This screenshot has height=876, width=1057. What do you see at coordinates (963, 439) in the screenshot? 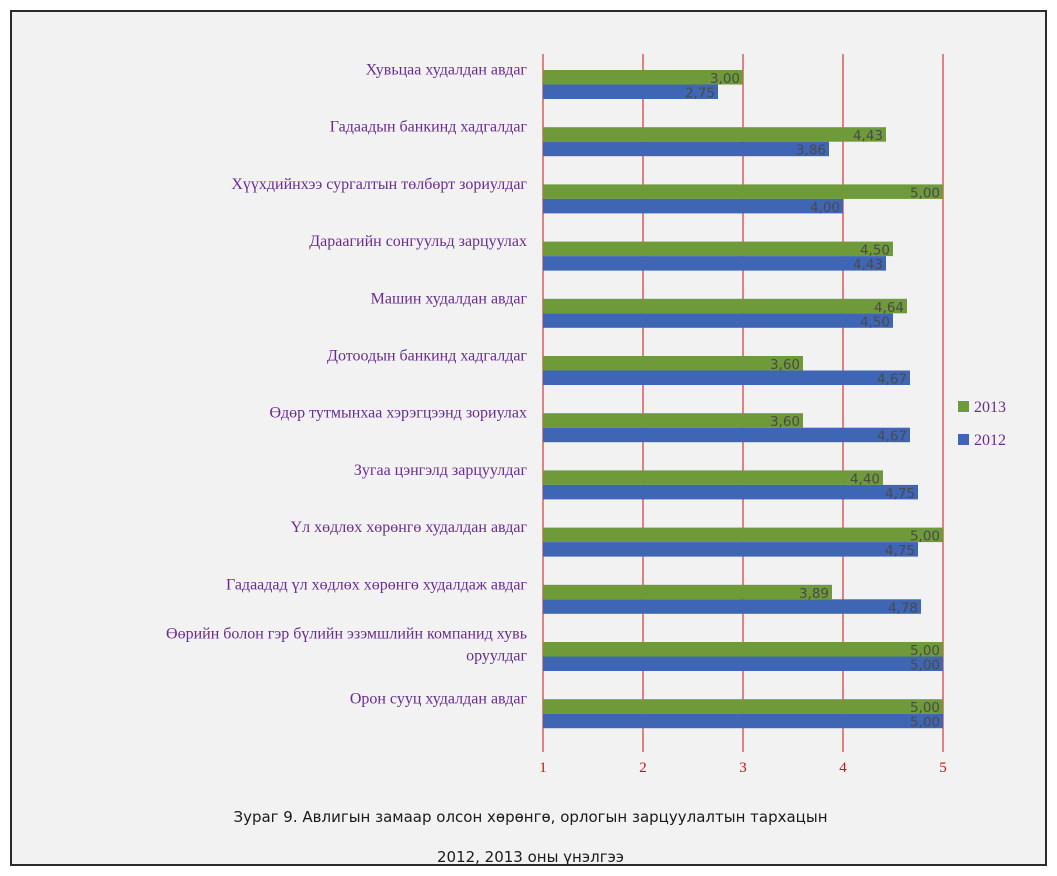
I see `legend-swatch-2012` at bounding box center [963, 439].